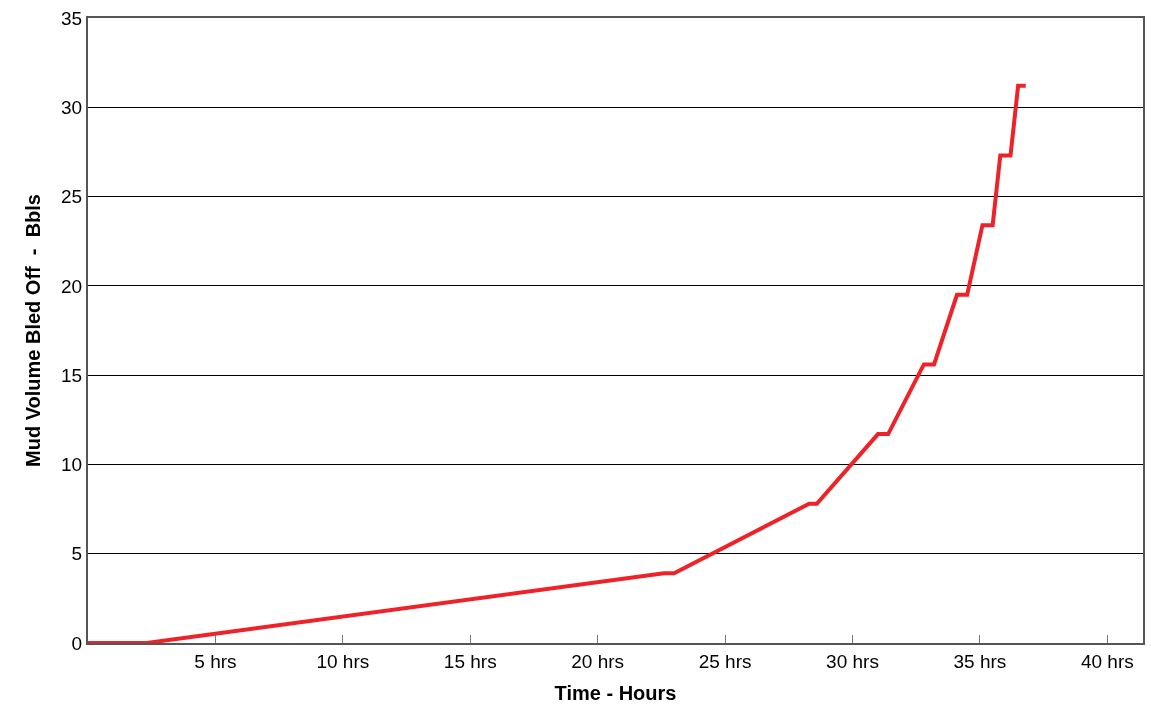 The width and height of the screenshot is (1151, 721). Describe the element at coordinates (343, 661) in the screenshot. I see `x-tick-label: 10 hrs` at that location.